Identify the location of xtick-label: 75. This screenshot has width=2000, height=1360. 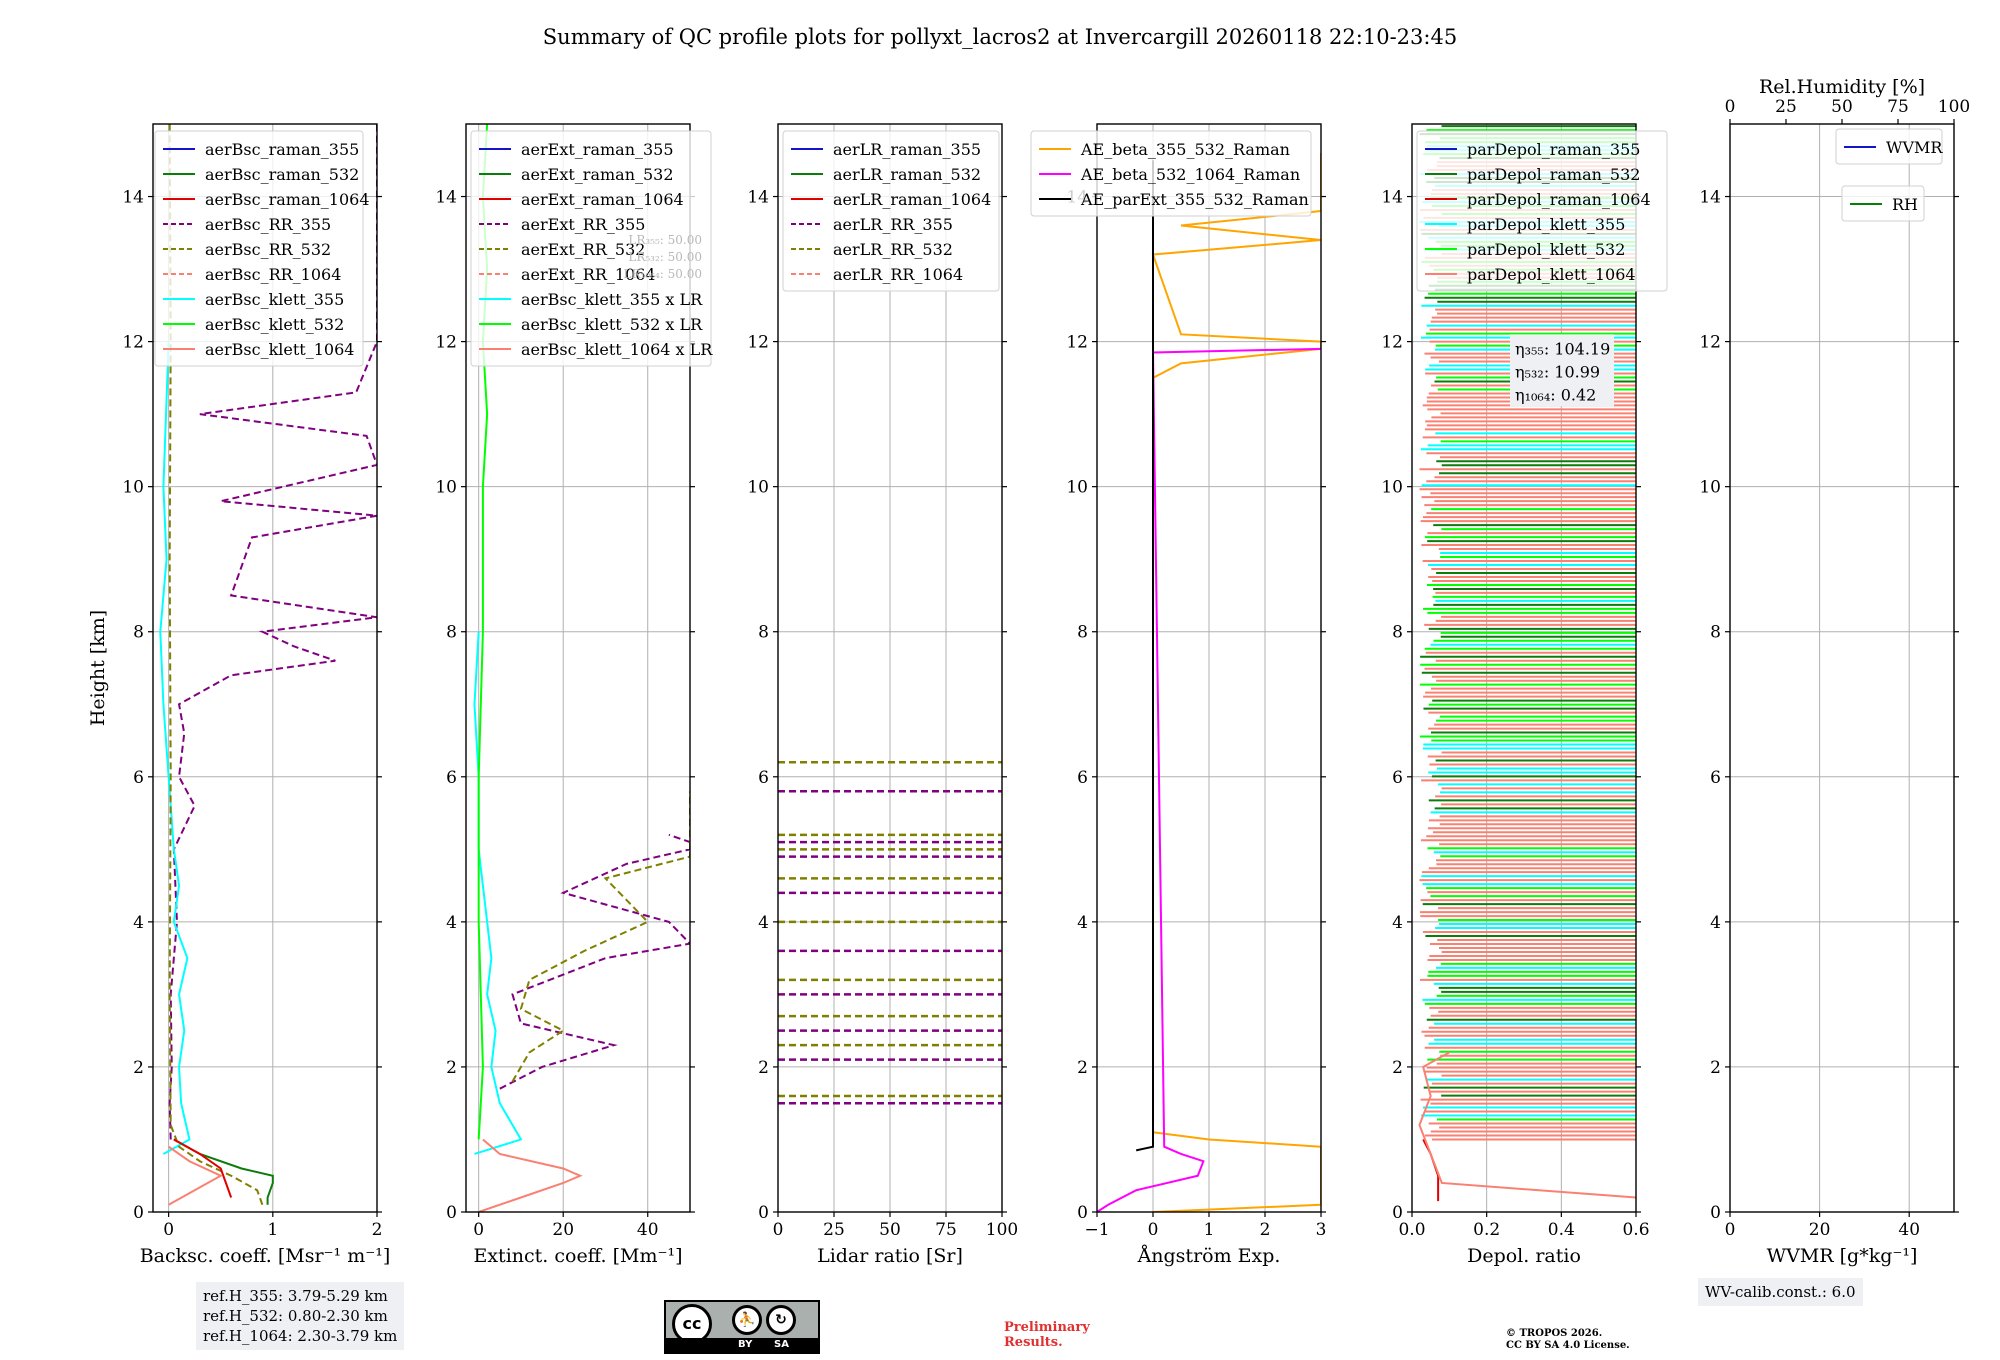
(946, 1230).